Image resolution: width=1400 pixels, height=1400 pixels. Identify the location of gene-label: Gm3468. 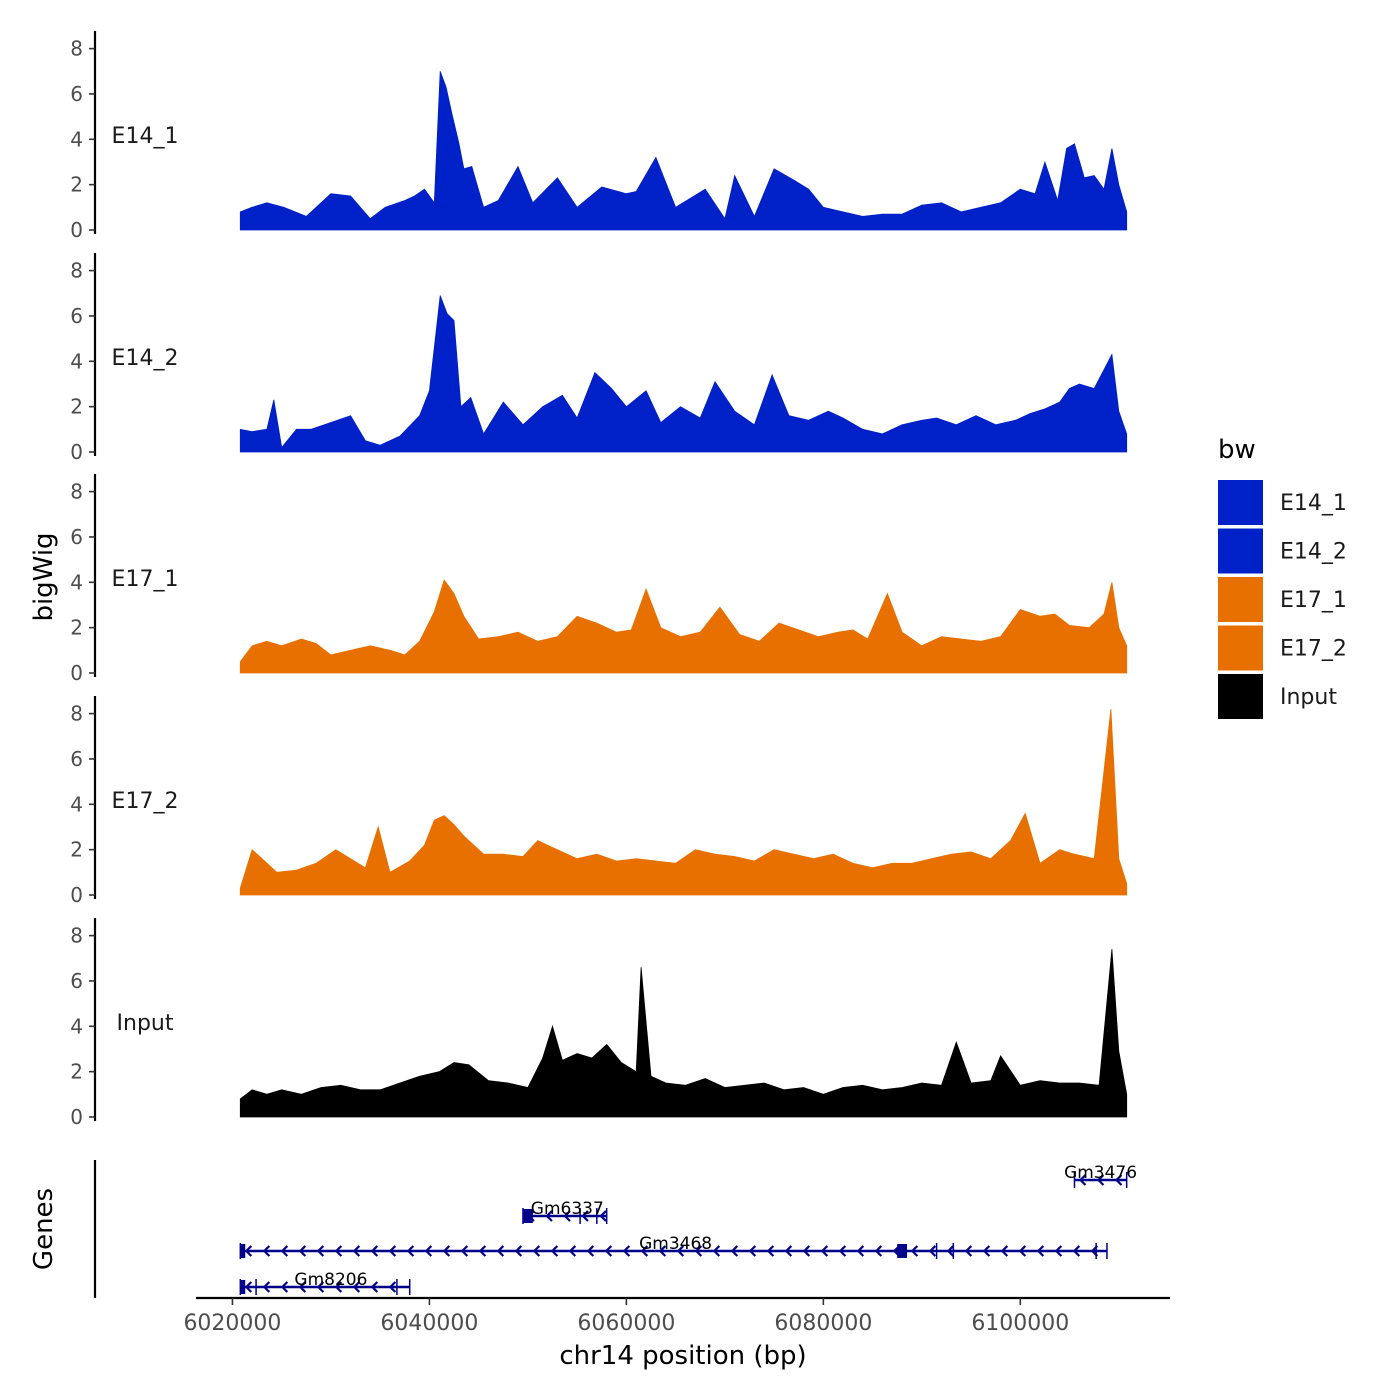
(675, 1244).